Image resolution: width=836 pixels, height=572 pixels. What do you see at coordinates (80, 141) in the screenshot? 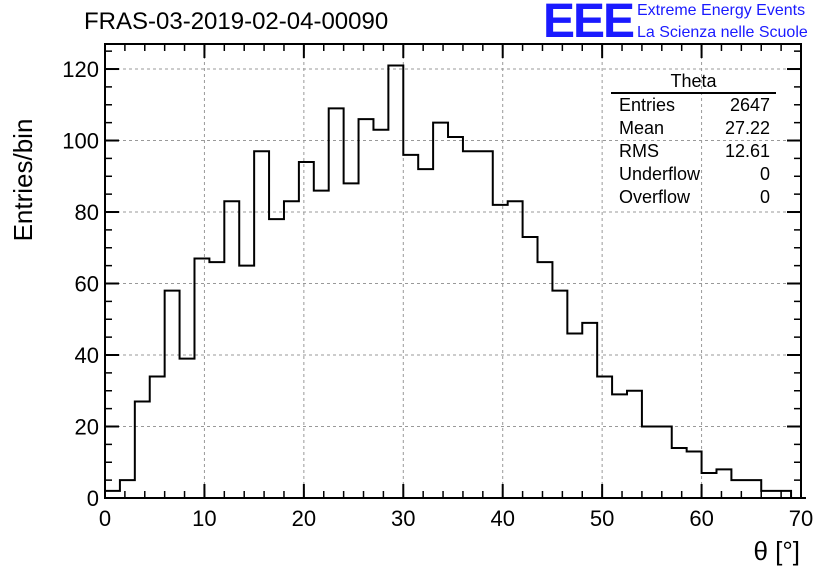
I see `y-tick-label: 100` at bounding box center [80, 141].